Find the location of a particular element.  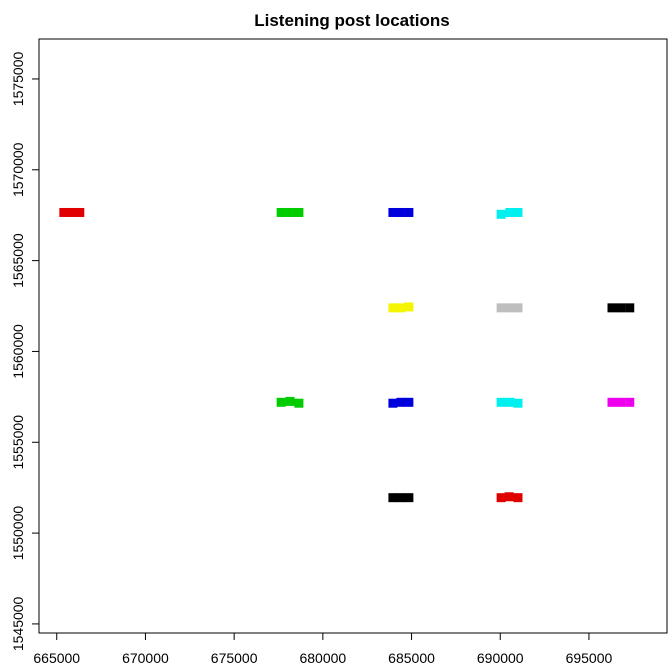

x-tick-label: 675000 is located at coordinates (234, 658).